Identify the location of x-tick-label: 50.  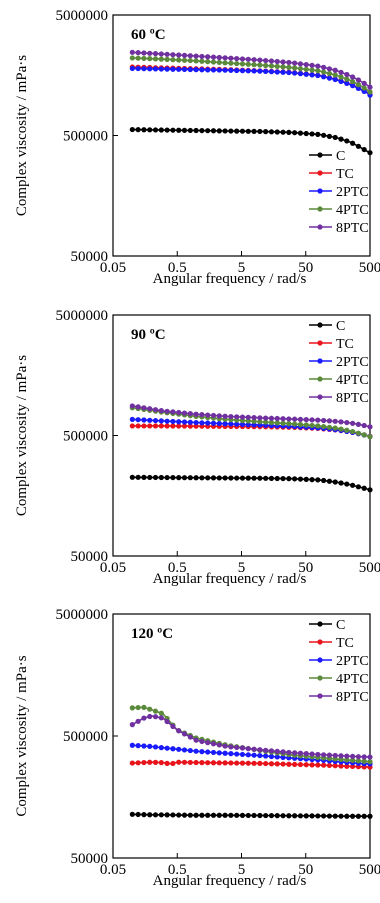
(305, 870).